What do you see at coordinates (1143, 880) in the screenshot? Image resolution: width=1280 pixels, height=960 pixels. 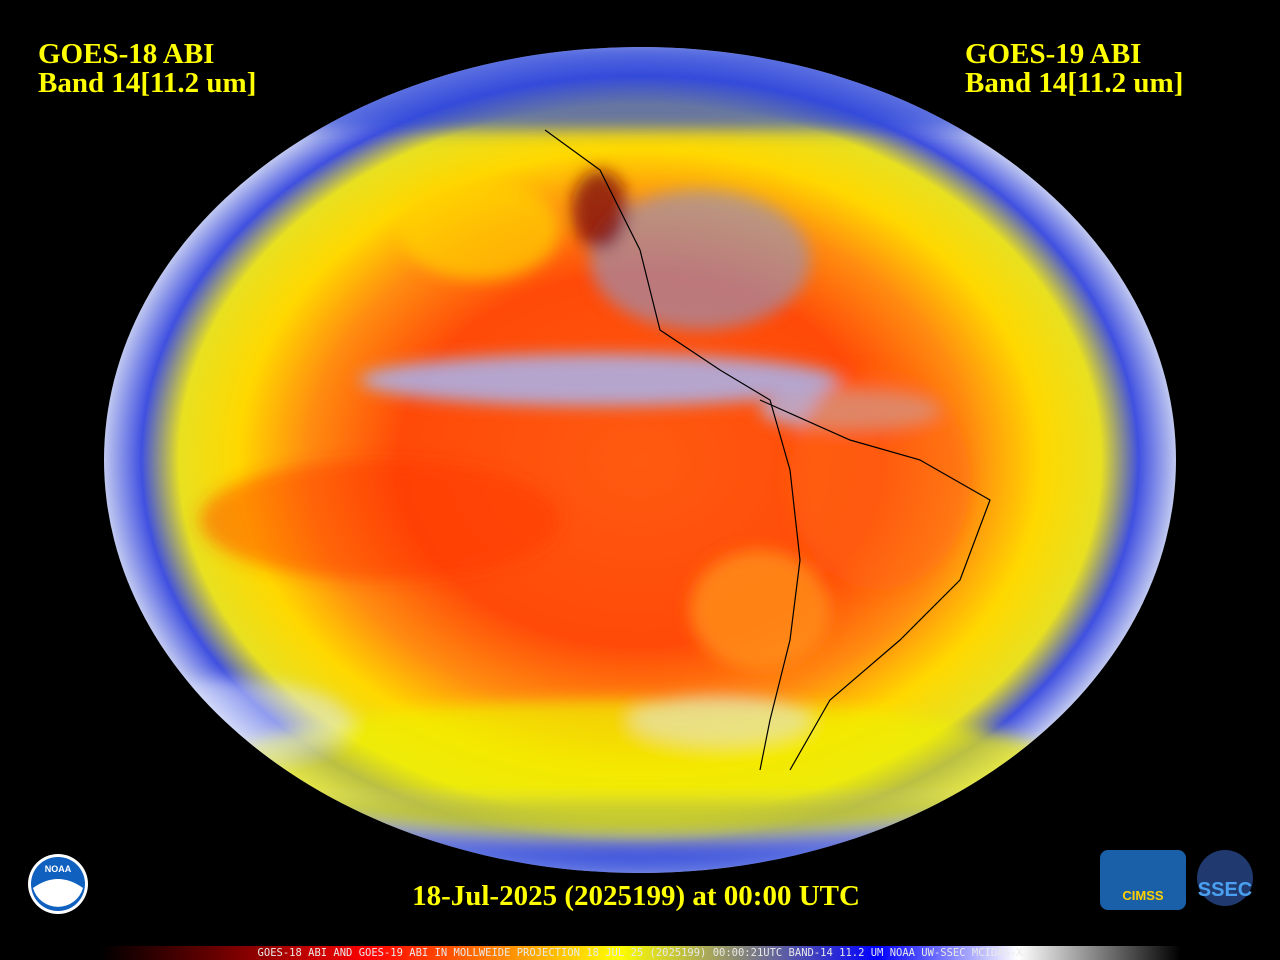 I see `cimss-logo: CIMSS` at bounding box center [1143, 880].